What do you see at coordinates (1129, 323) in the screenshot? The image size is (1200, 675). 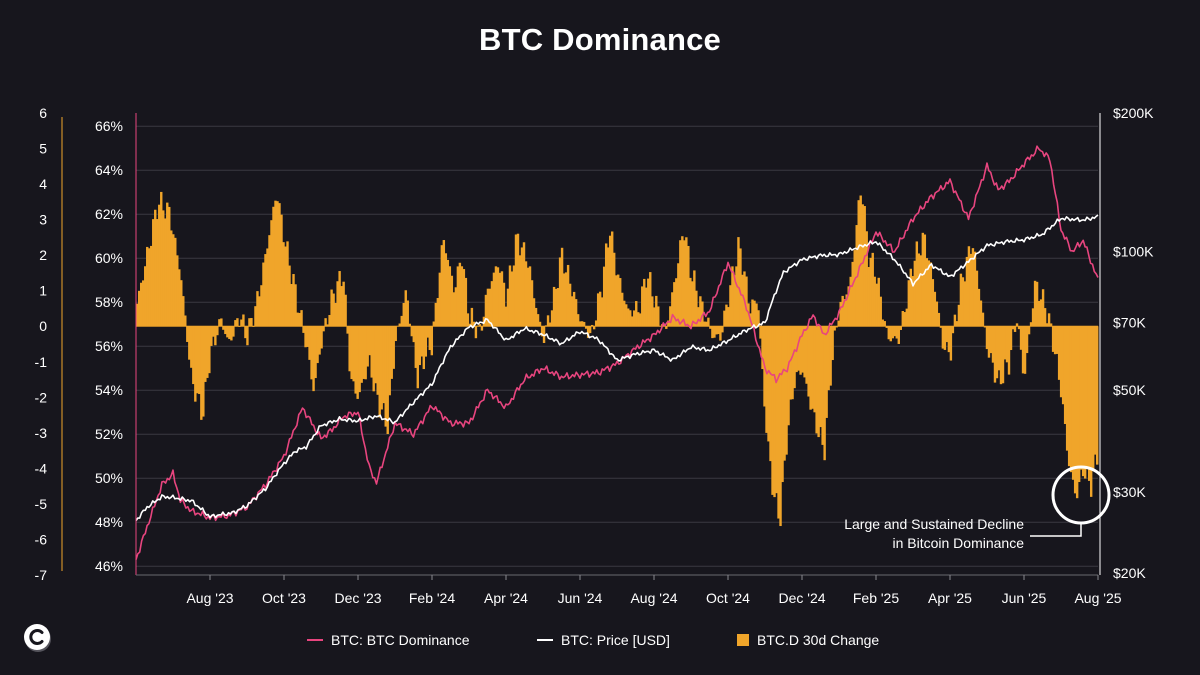 I see `price-tick-label: $70K` at bounding box center [1129, 323].